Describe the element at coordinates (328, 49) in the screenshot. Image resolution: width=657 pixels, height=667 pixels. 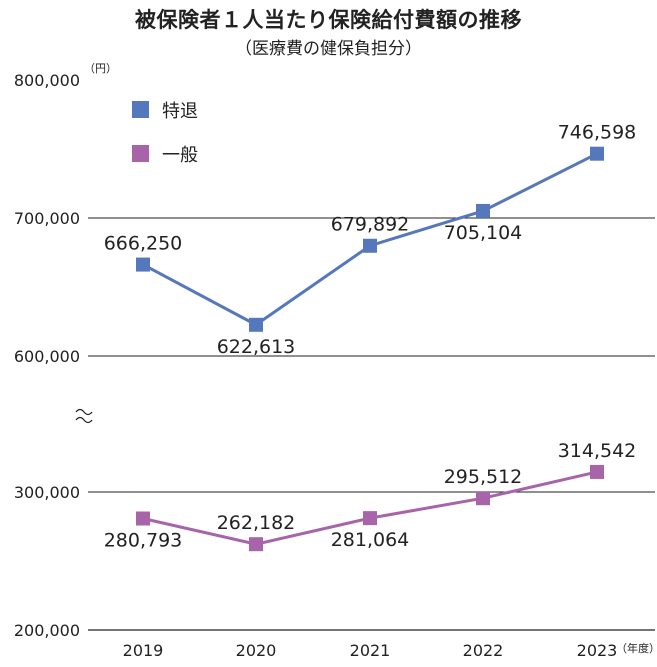
I see `chart-subtitle: （医療費の健保負担分）` at that location.